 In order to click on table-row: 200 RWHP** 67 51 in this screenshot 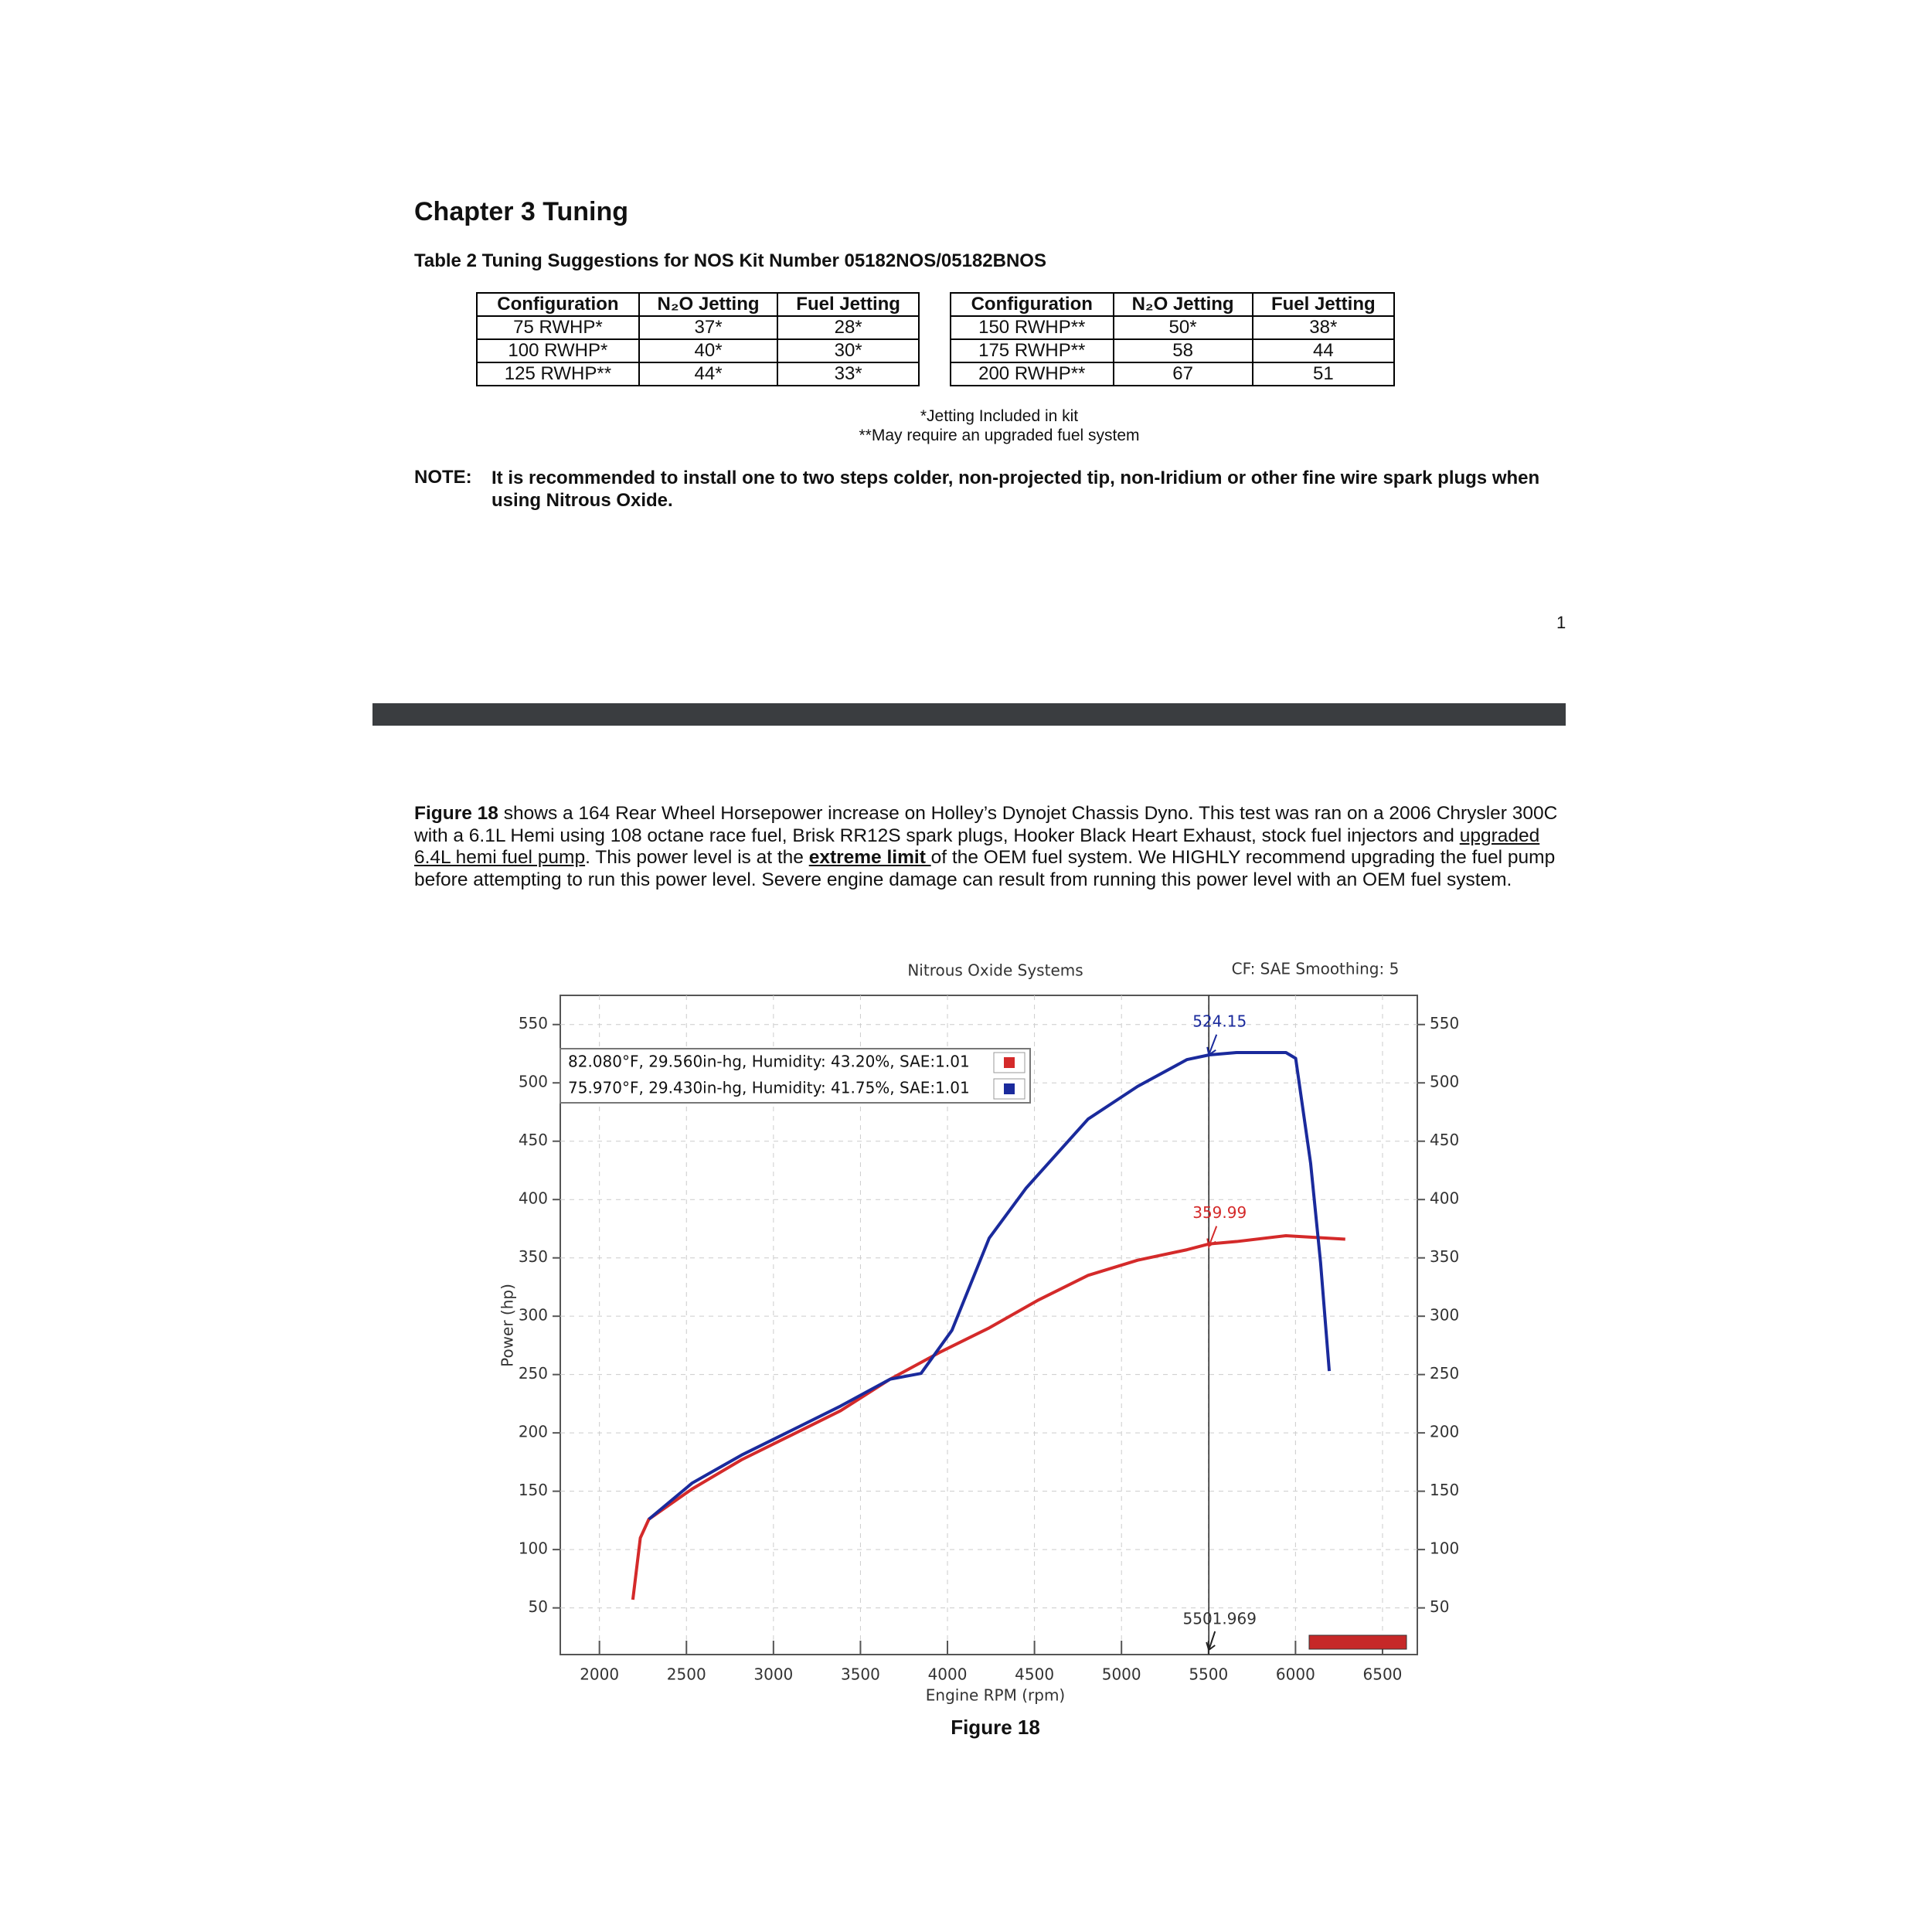, I will do `click(1173, 374)`.